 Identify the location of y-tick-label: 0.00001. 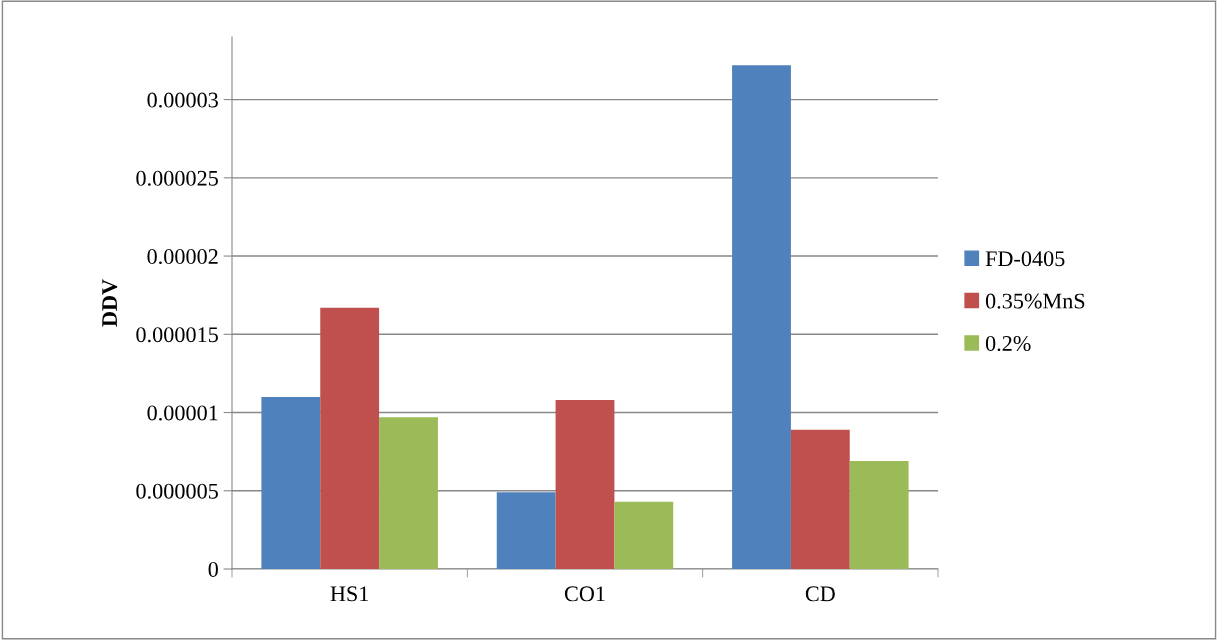
(182, 413).